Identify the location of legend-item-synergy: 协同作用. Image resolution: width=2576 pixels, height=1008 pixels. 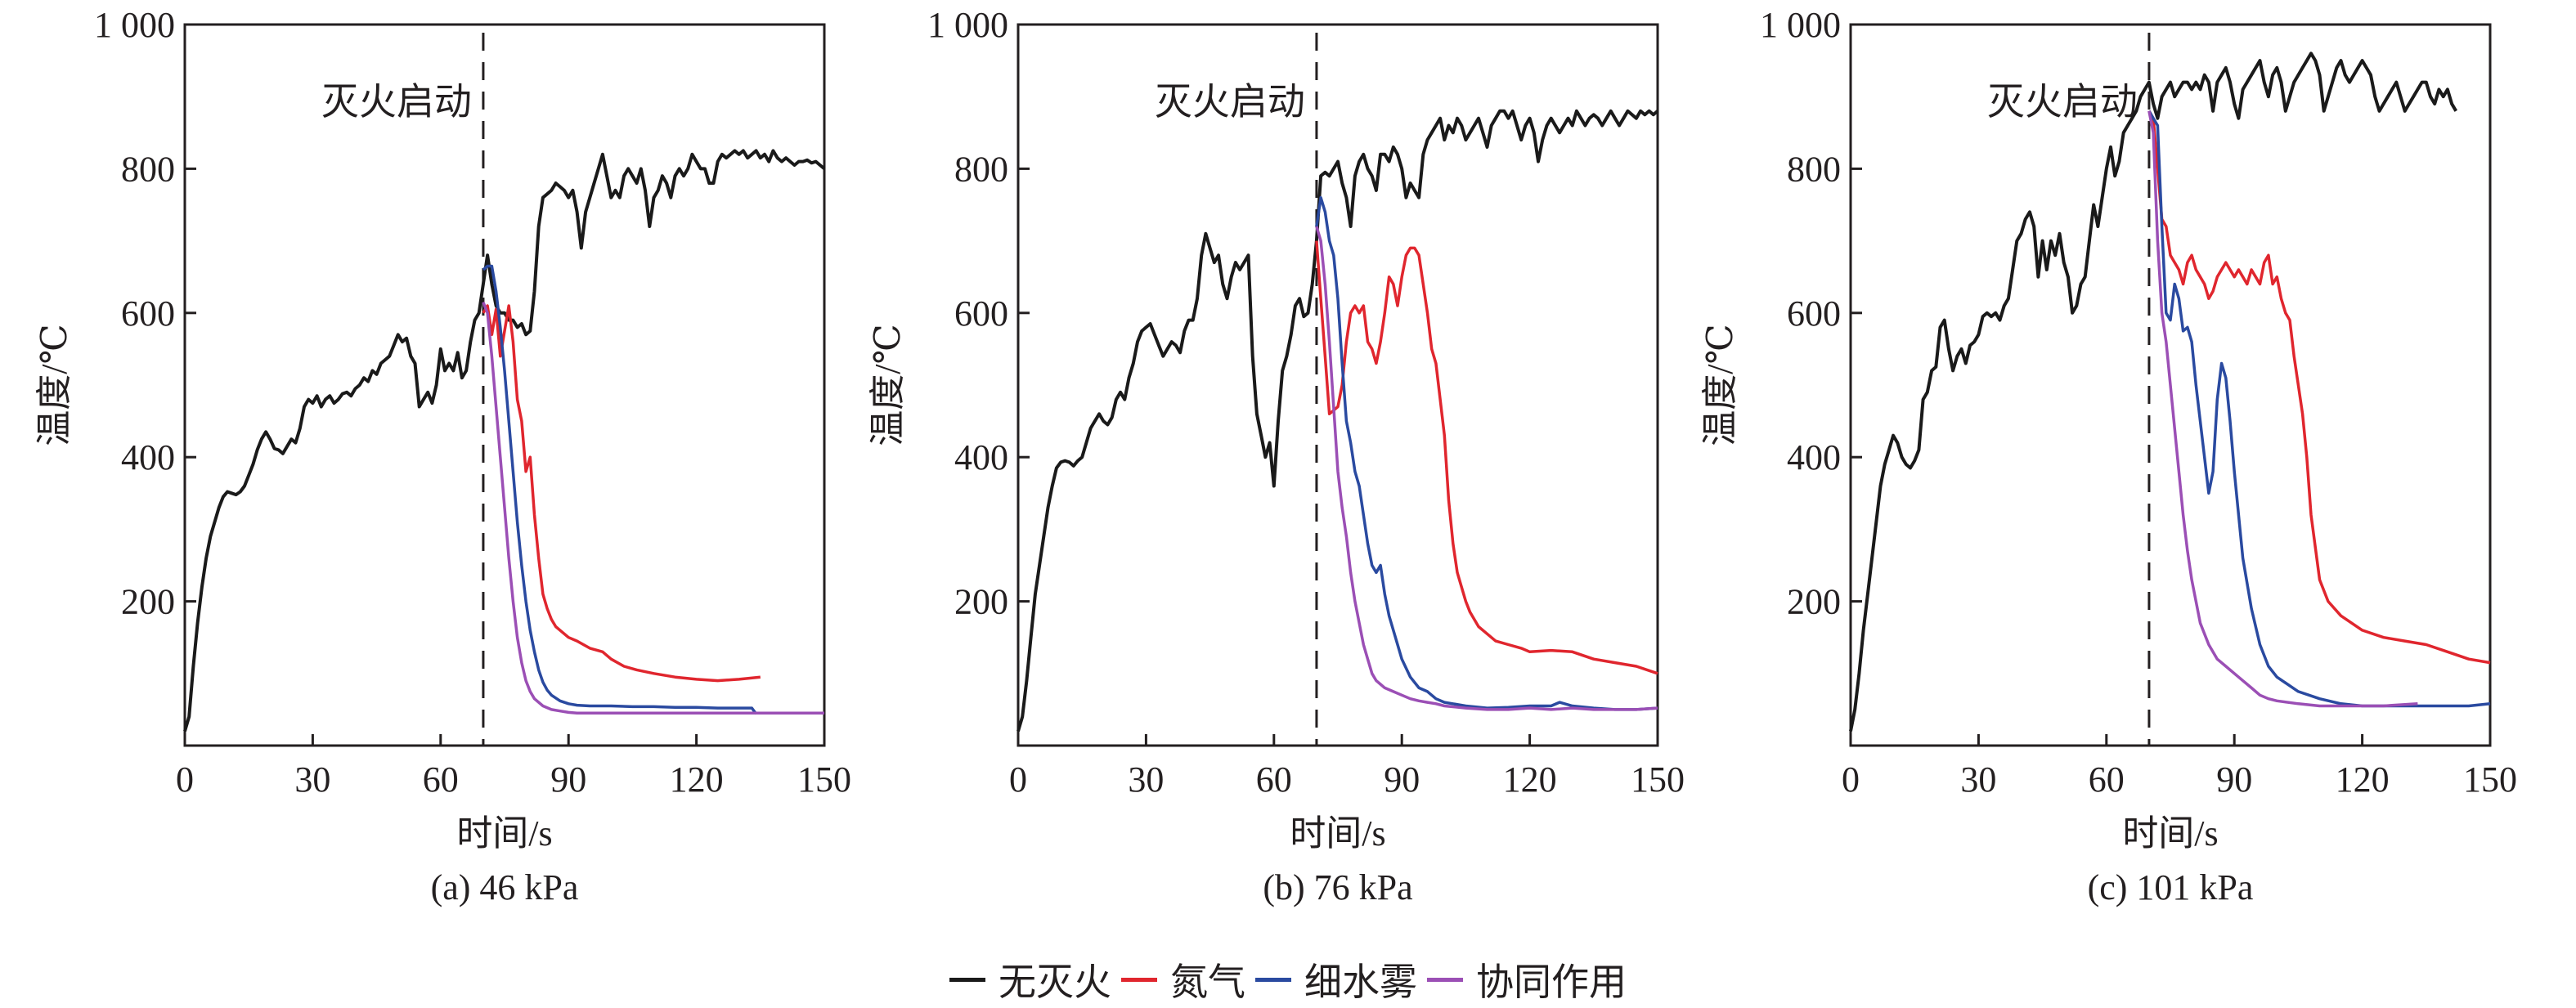
(1527, 979).